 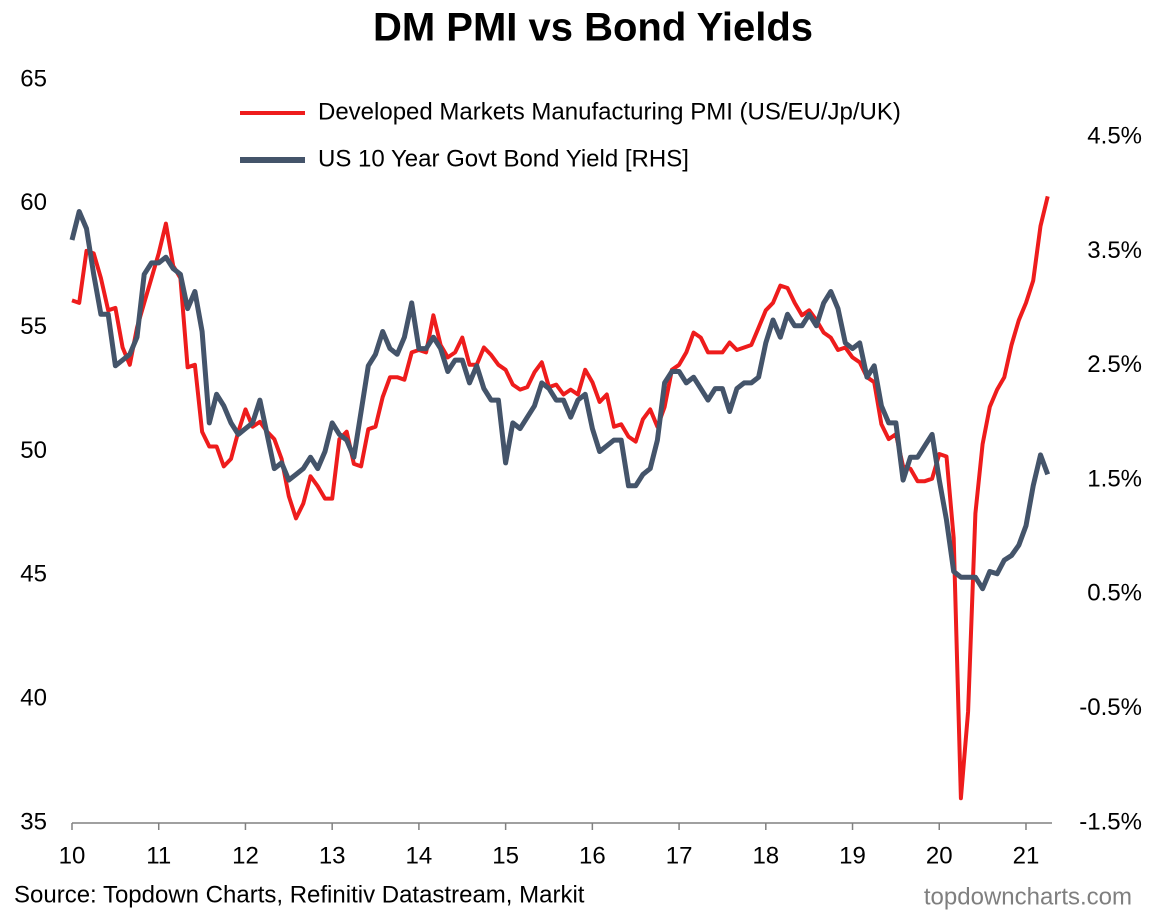 I want to click on x-tick-label: 19, so click(x=852, y=855).